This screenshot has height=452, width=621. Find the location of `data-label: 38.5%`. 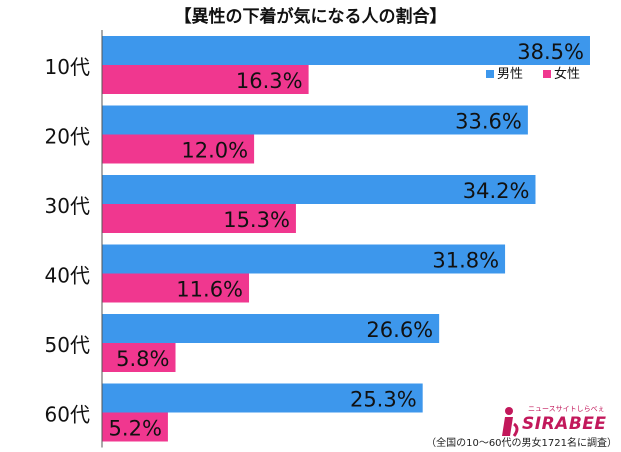

data-label: 38.5% is located at coordinates (550, 52).